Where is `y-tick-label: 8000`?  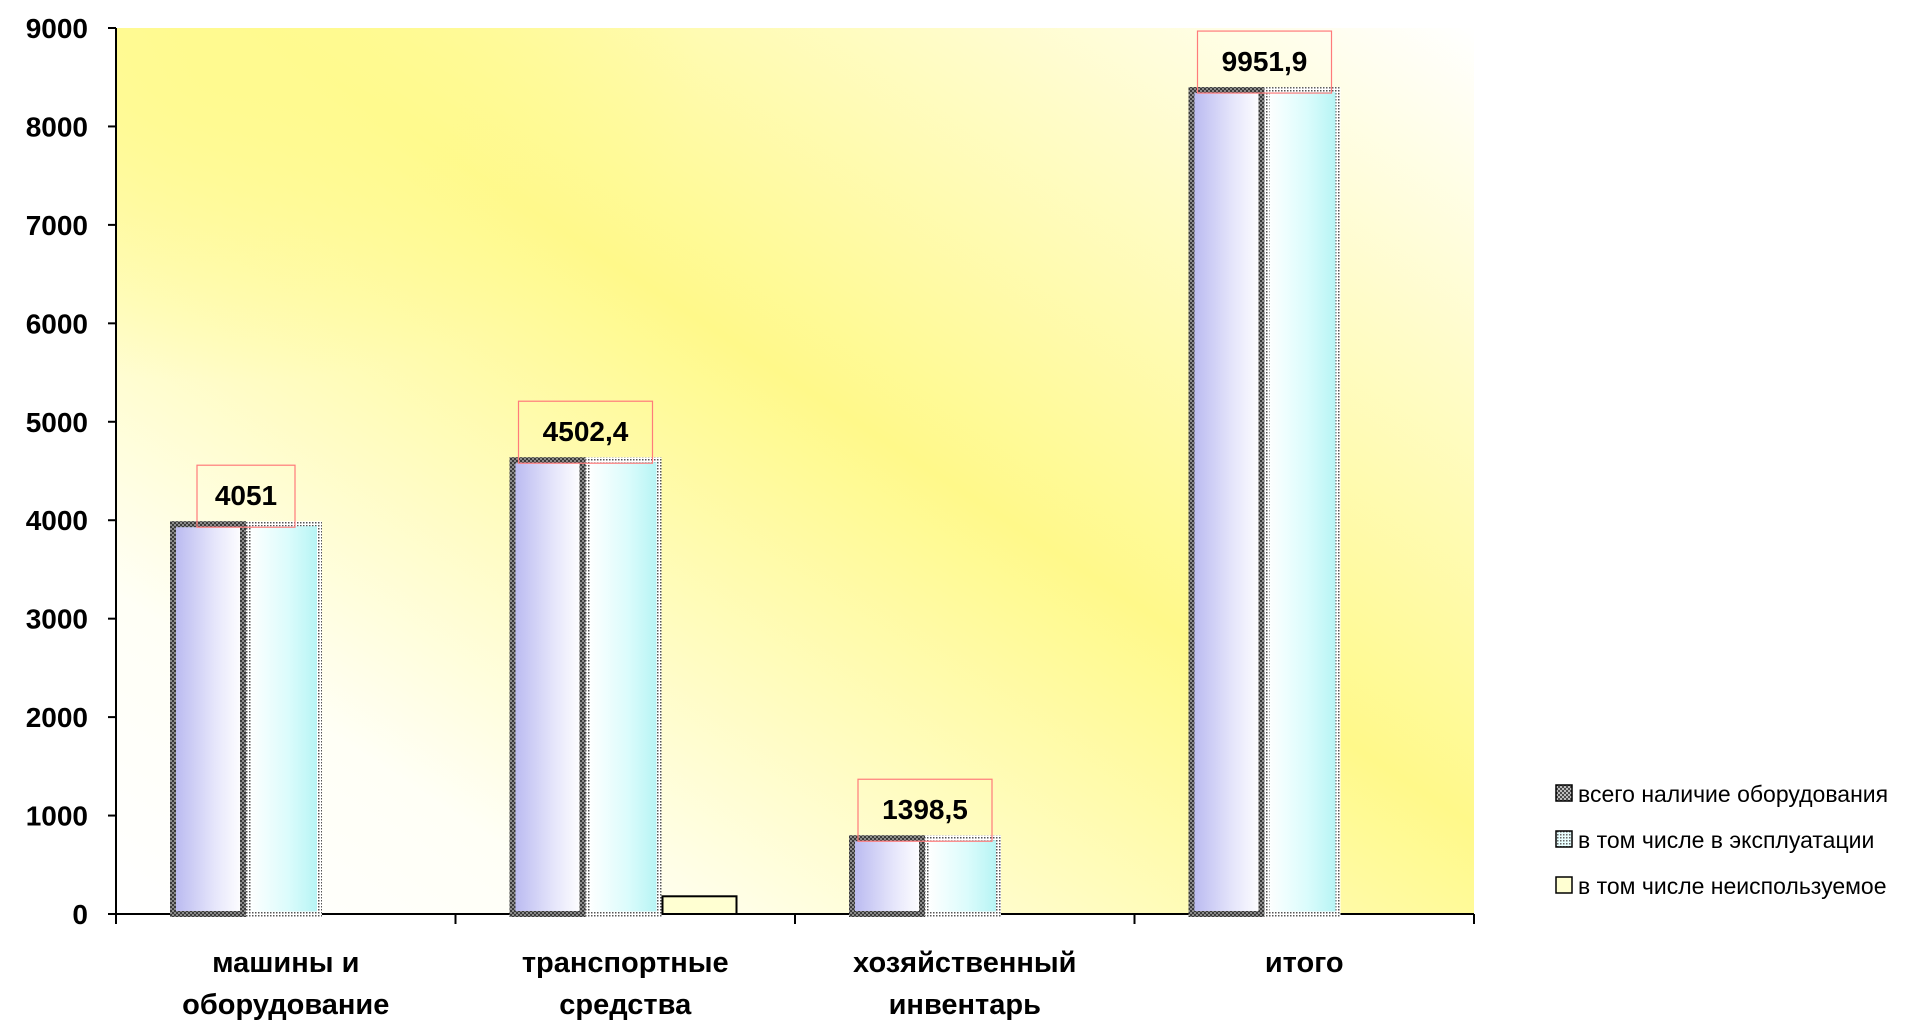 y-tick-label: 8000 is located at coordinates (57, 126).